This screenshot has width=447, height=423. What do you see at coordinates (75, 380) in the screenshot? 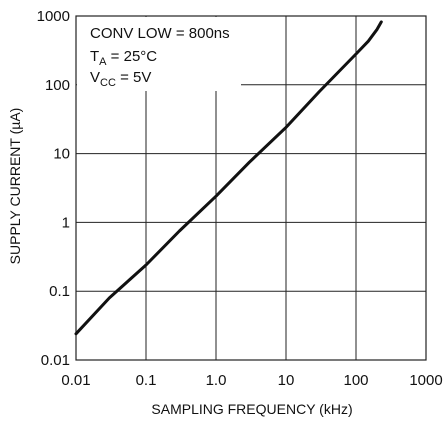
I see `x-tick-label: 0.01` at bounding box center [75, 380].